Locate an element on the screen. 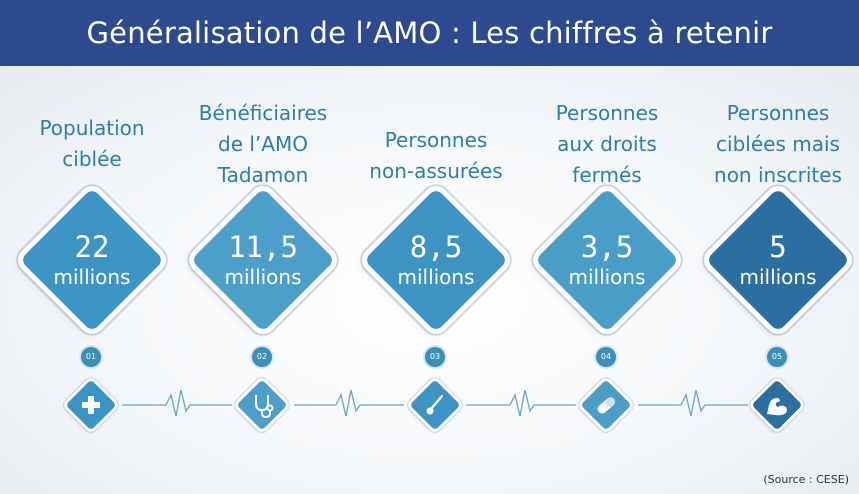 Image resolution: width=859 pixels, height=494 pixels. value-diamond-5: 5 millions is located at coordinates (778, 260).